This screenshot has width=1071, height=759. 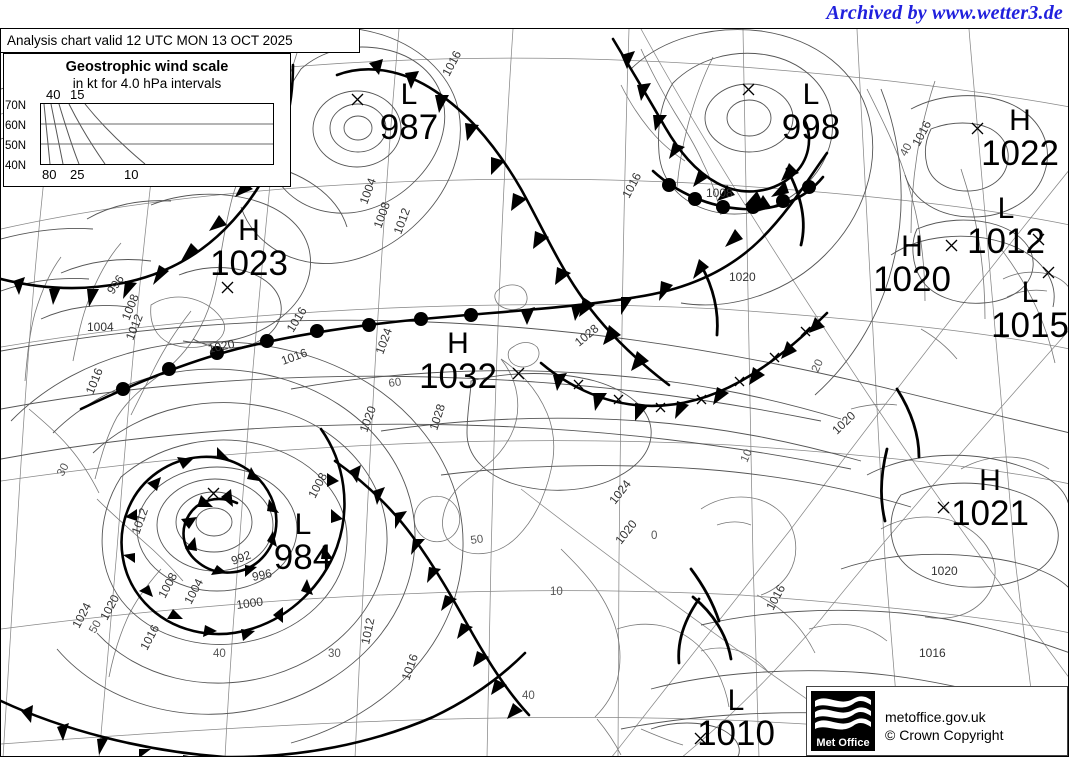 I want to click on archive-banner: Archived by www.wetter3.de, so click(x=535, y=14).